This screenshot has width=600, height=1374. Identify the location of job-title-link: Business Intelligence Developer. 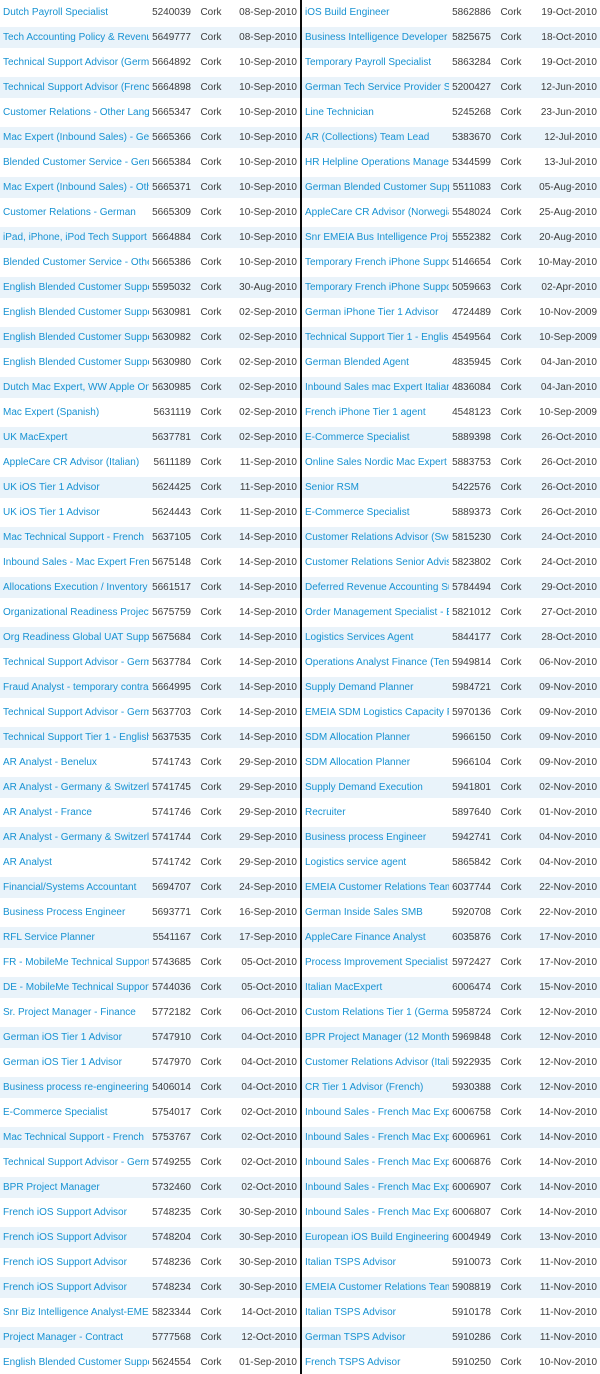
(376, 37).